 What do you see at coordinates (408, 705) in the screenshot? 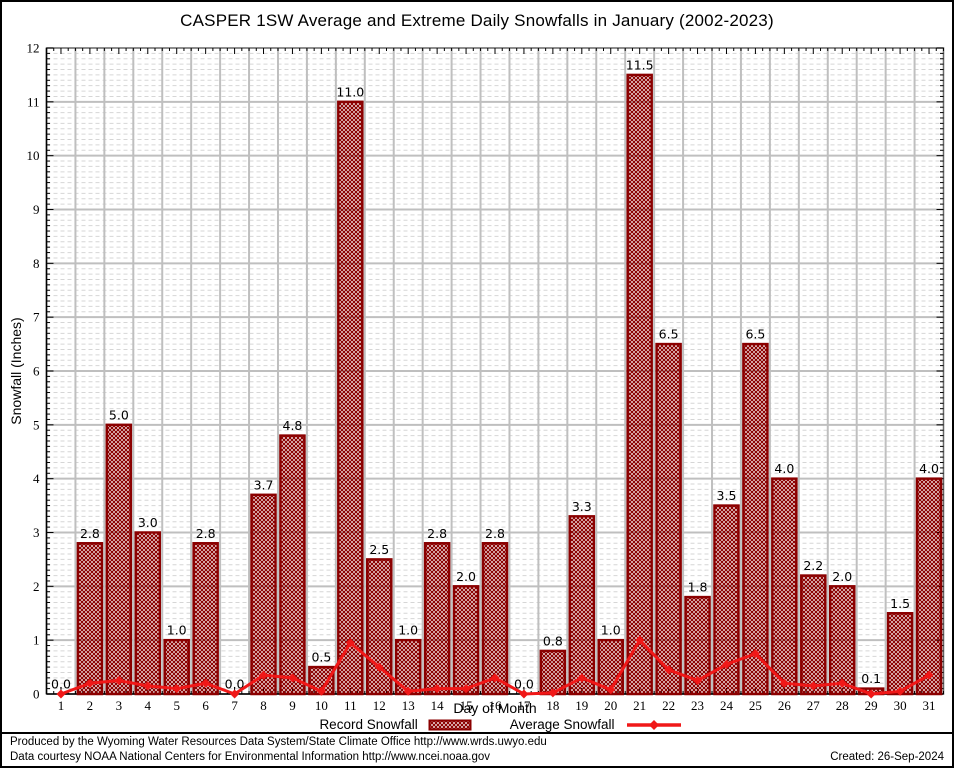
I see `svg-text: 13` at bounding box center [408, 705].